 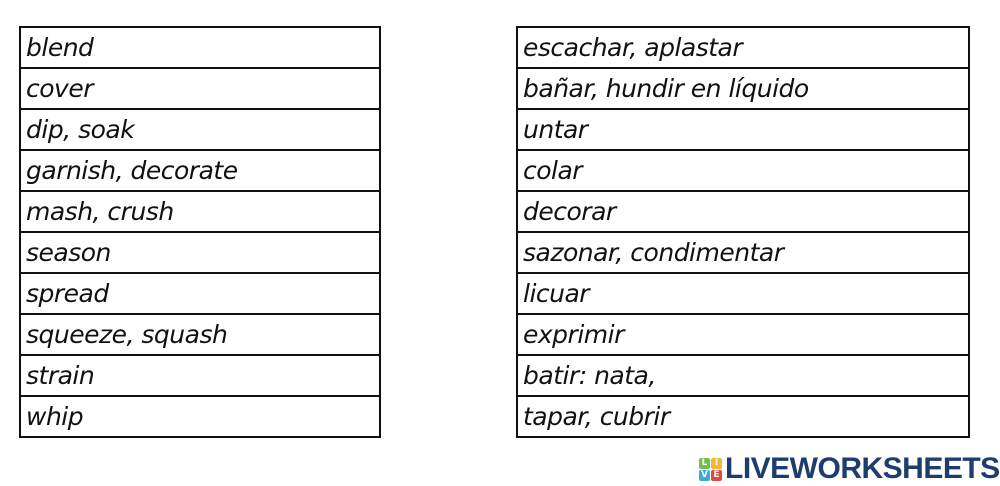 I want to click on logo-icon: L I V E, so click(x=710, y=469).